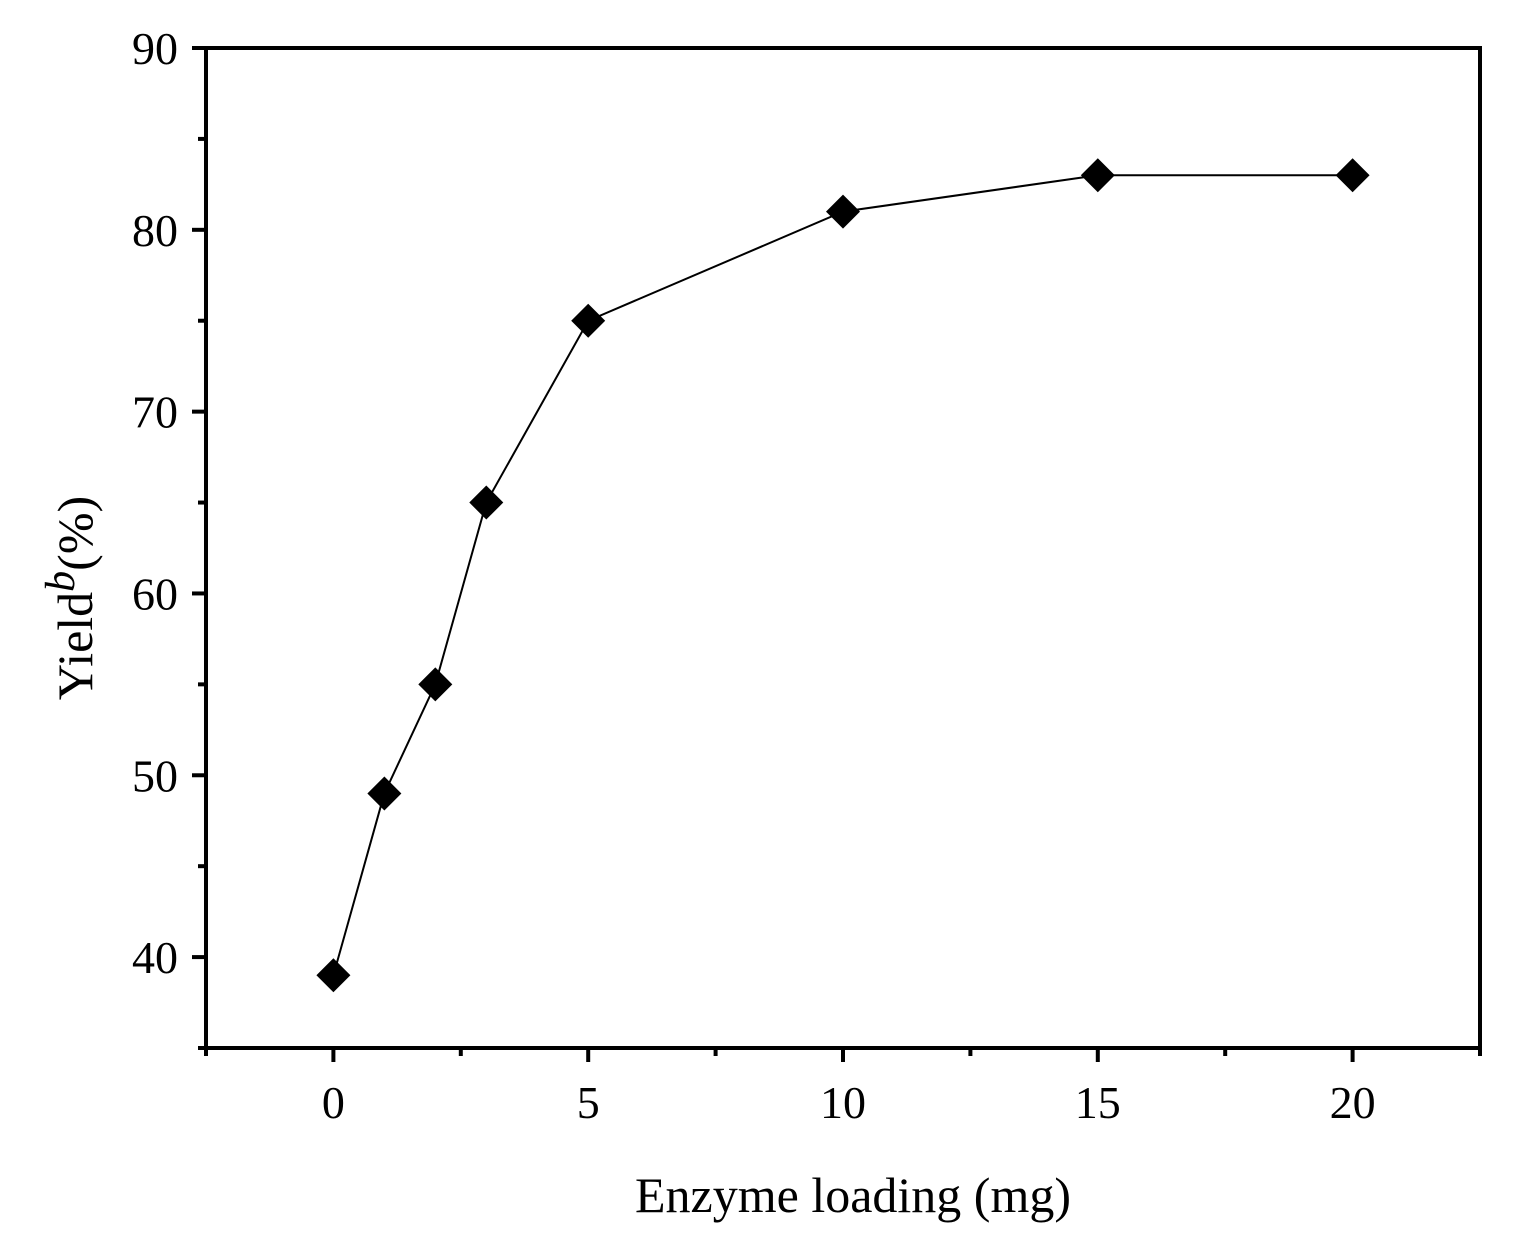  I want to click on y-axis-label-superscript: b, so click(61, 581).